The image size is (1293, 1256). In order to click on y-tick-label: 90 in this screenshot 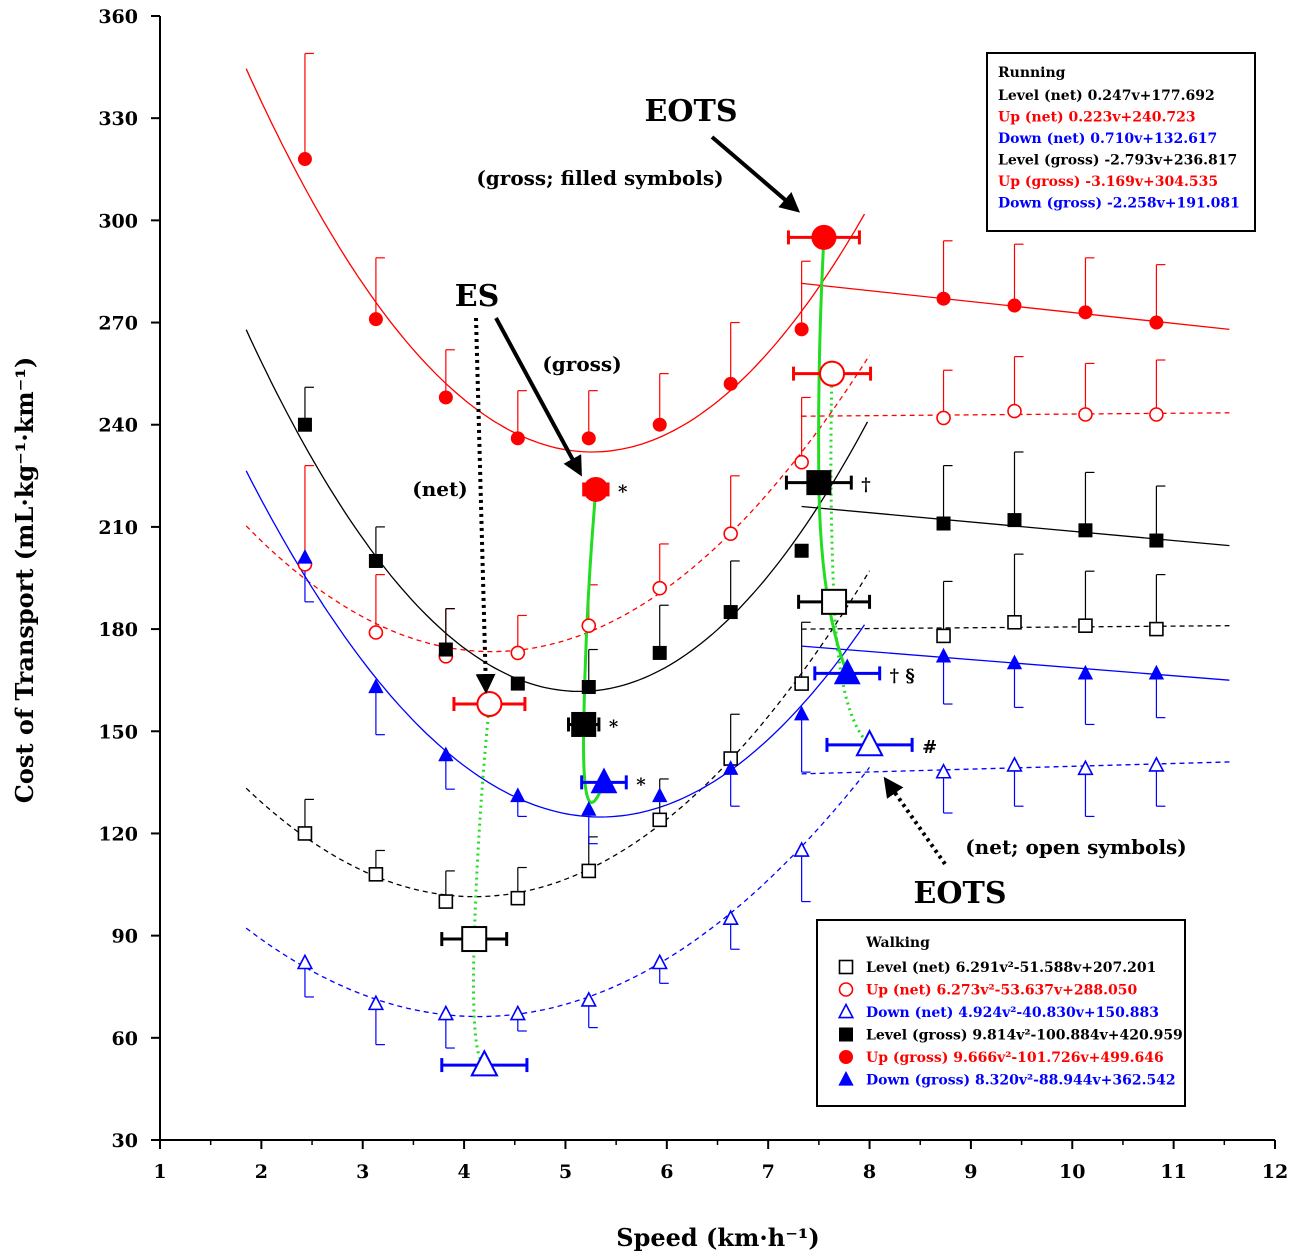, I will do `click(125, 937)`.